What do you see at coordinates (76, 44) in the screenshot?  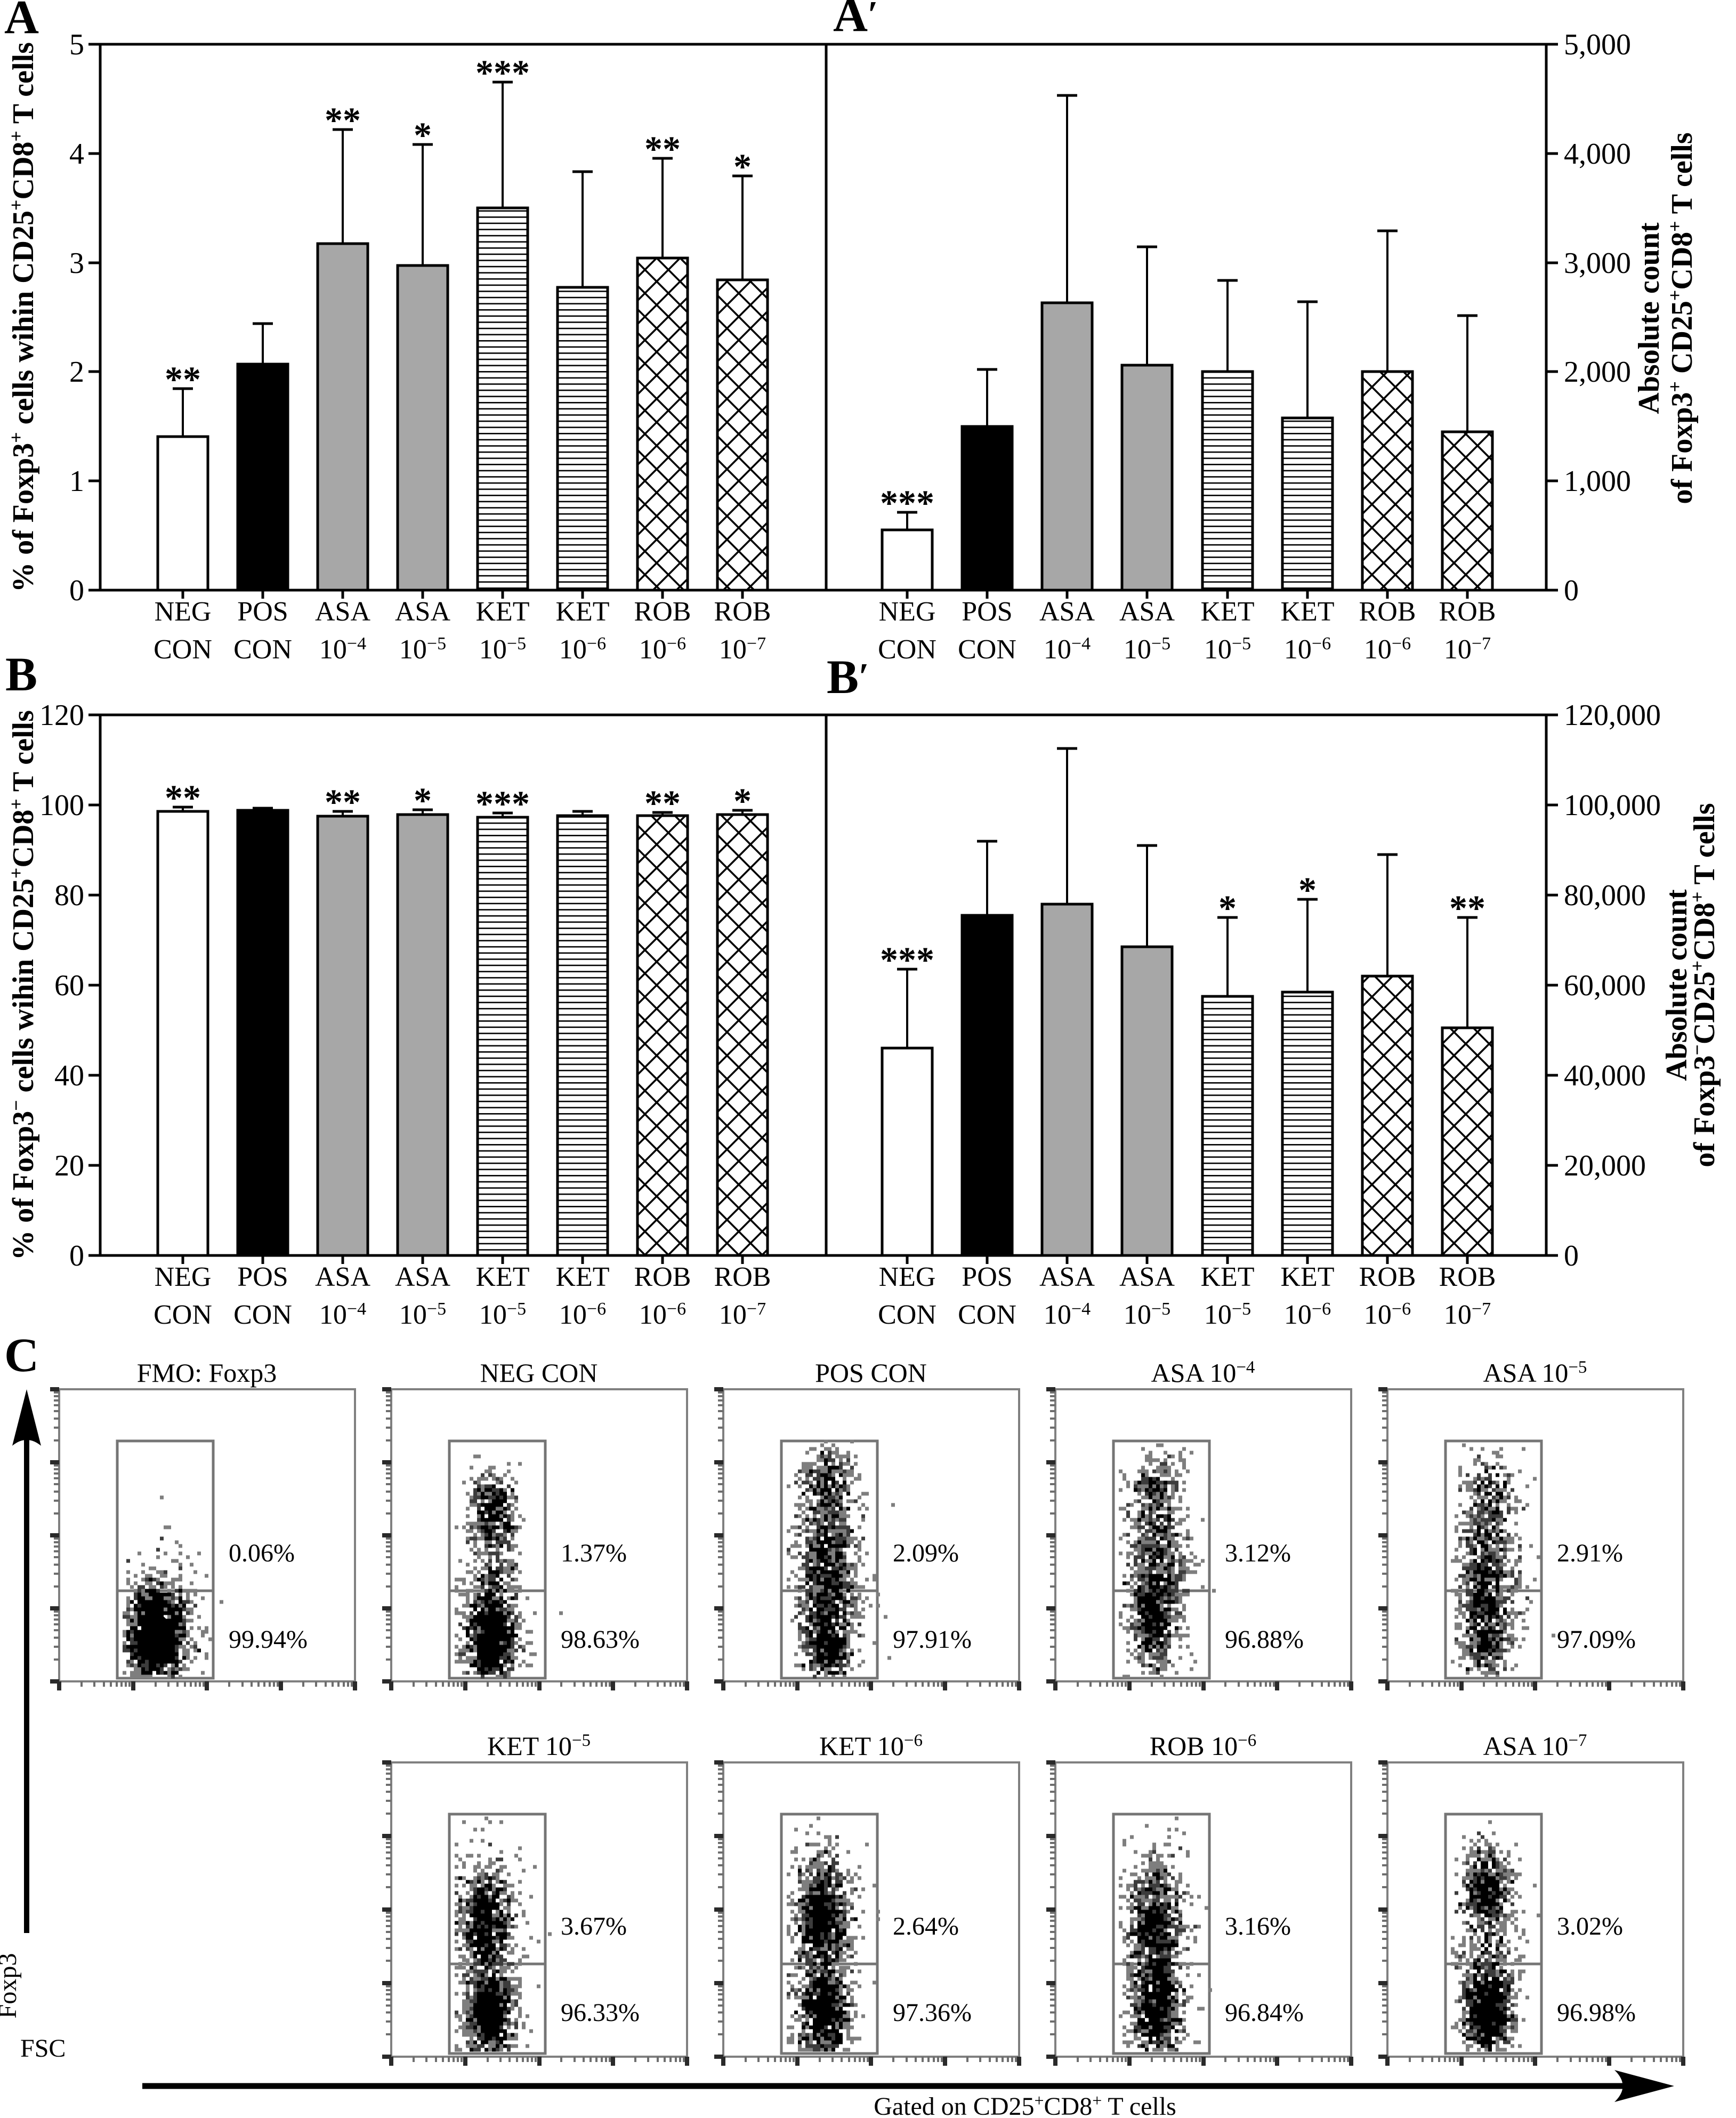 I see `svg-text: 5` at bounding box center [76, 44].